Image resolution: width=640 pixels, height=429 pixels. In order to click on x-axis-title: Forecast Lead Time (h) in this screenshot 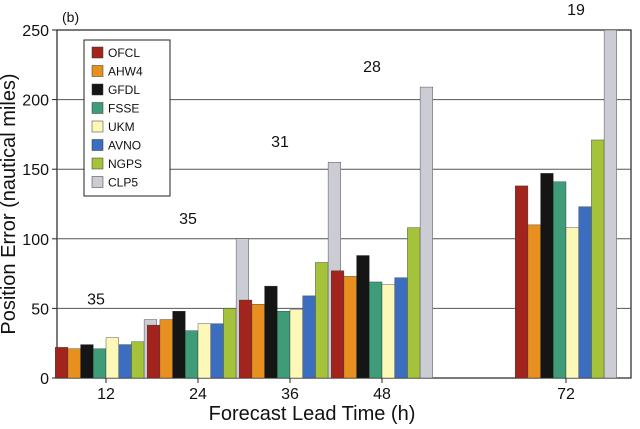, I will do `click(312, 414)`.